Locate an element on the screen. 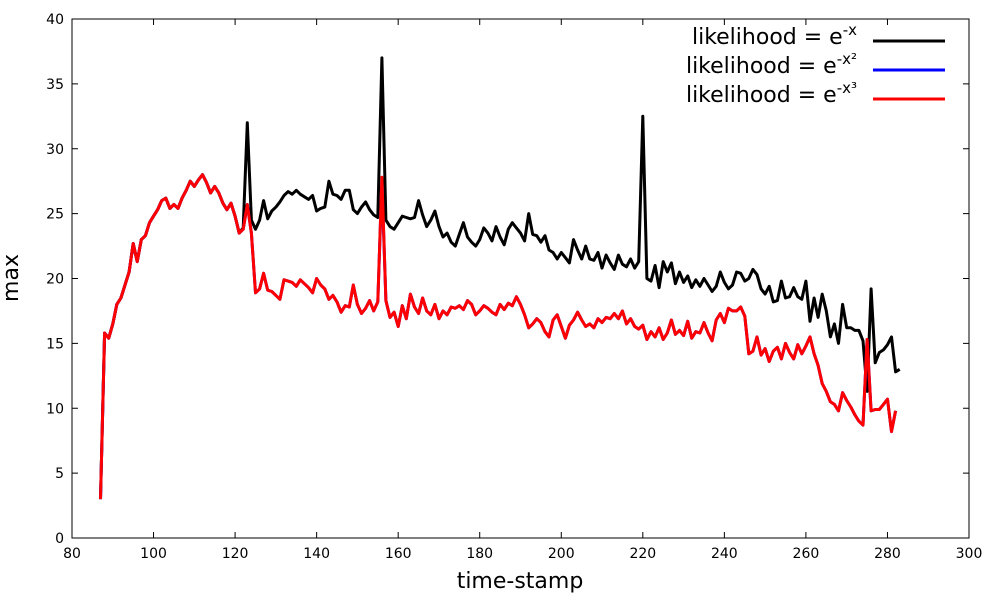 The width and height of the screenshot is (1000, 600). x-tick-label: 80 is located at coordinates (72, 554).